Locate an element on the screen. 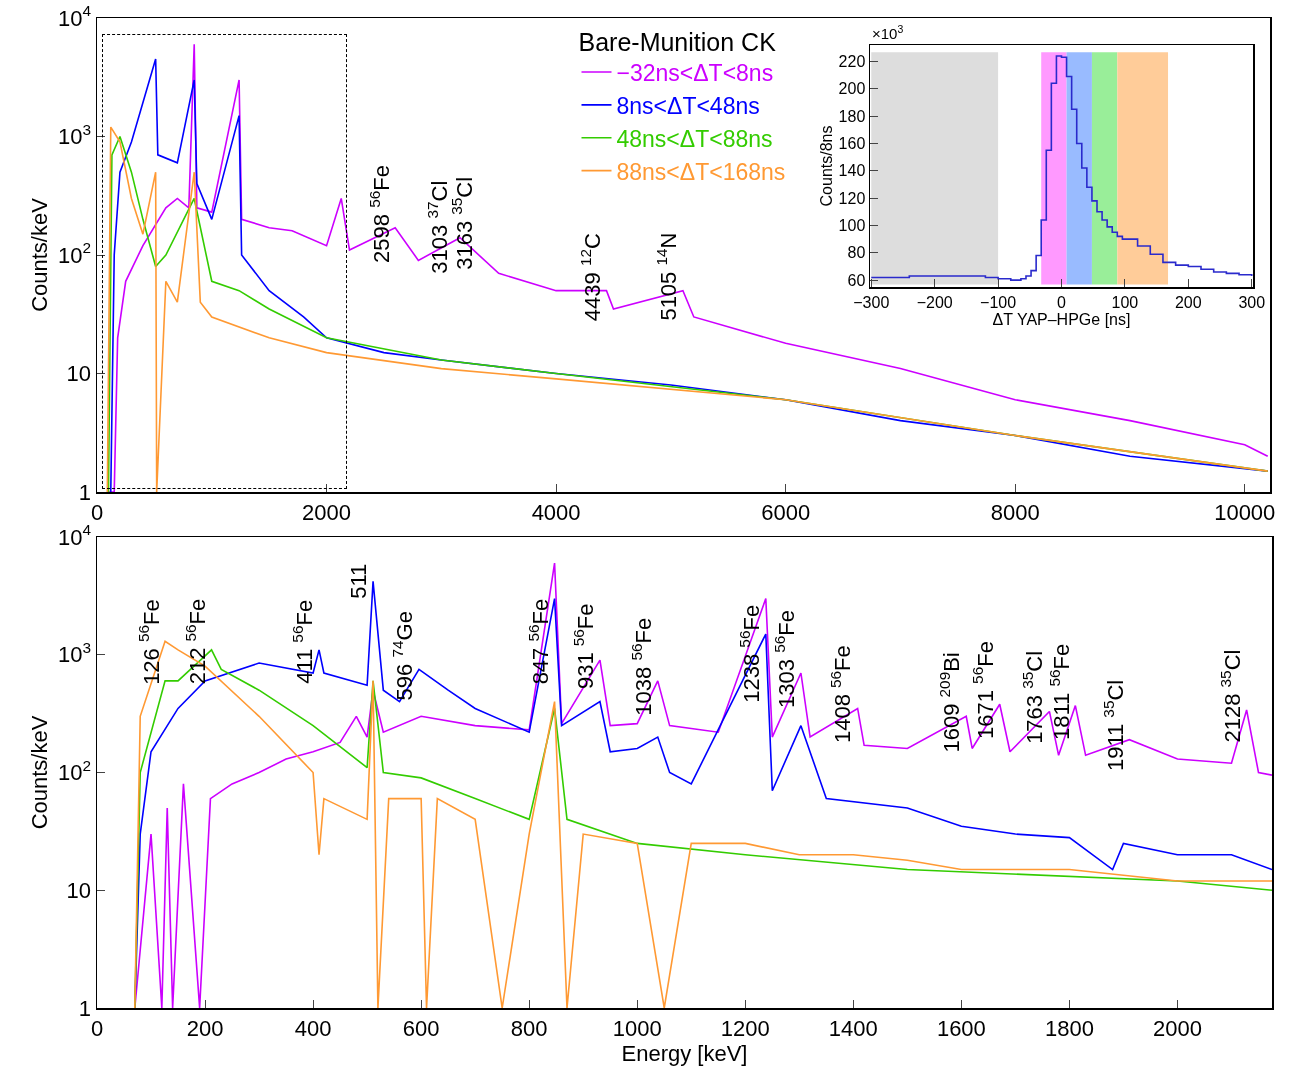 The image size is (1297, 1073). legend-label: −32ns<ΔT<8ns is located at coordinates (695, 72).